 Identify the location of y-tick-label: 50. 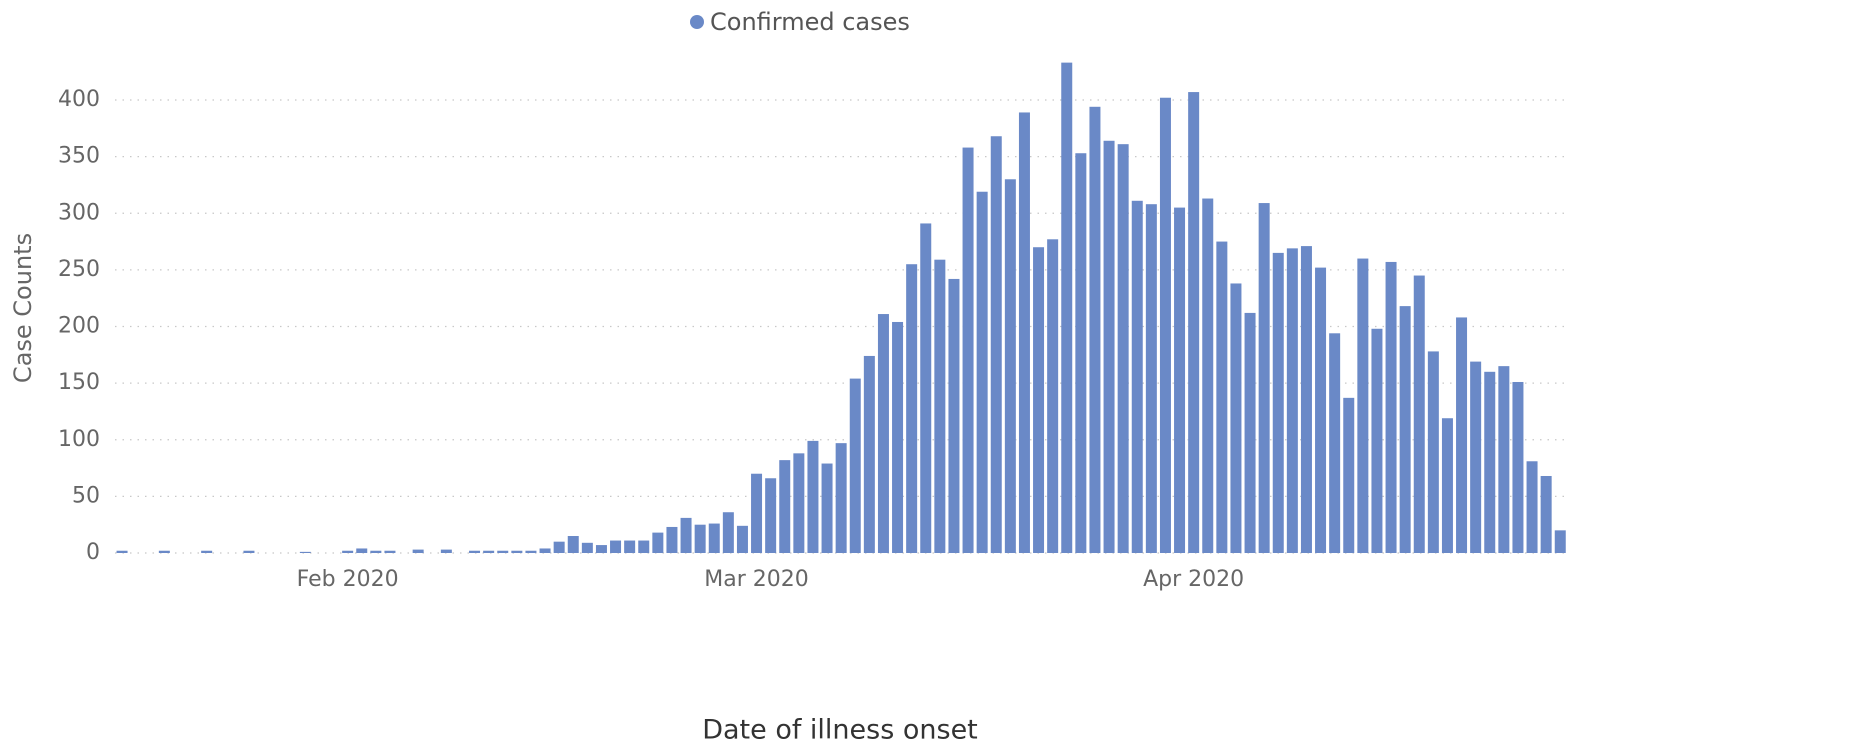
(86, 495).